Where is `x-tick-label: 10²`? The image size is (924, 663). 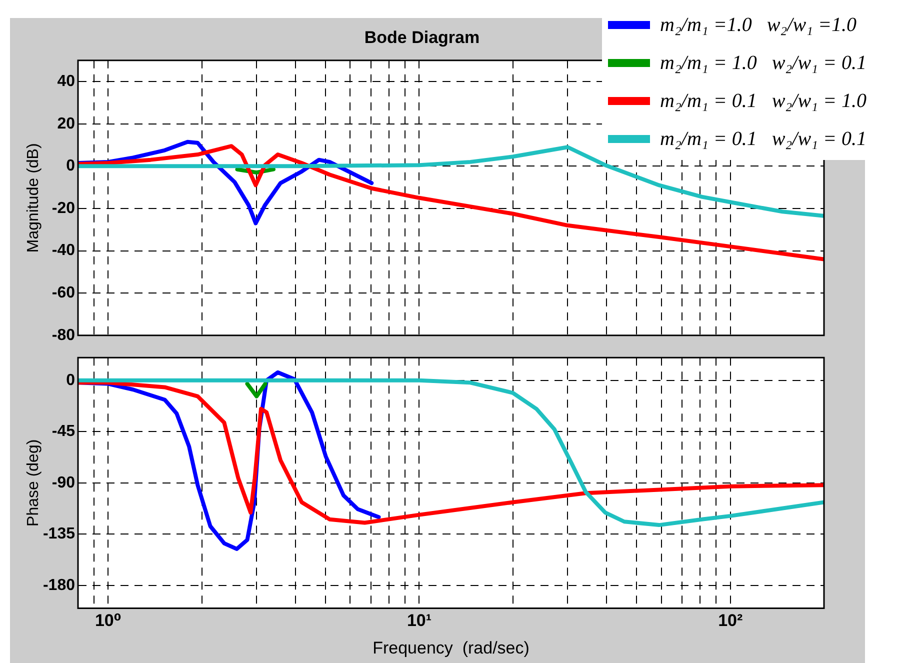 x-tick-label: 10² is located at coordinates (730, 620).